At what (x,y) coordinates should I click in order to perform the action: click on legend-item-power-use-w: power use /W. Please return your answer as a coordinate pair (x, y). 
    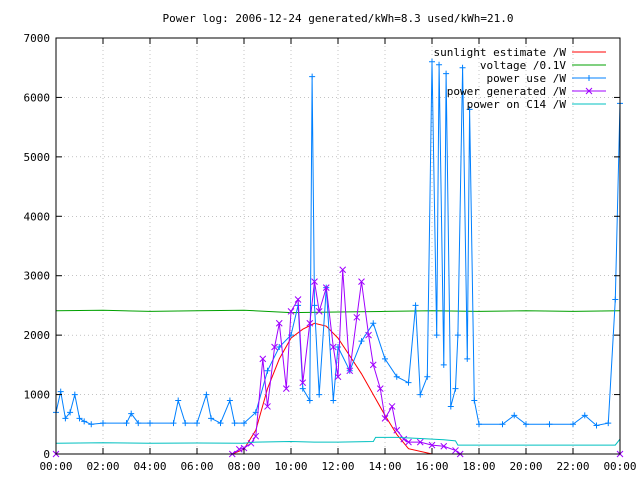
    Looking at the image, I should click on (546, 78).